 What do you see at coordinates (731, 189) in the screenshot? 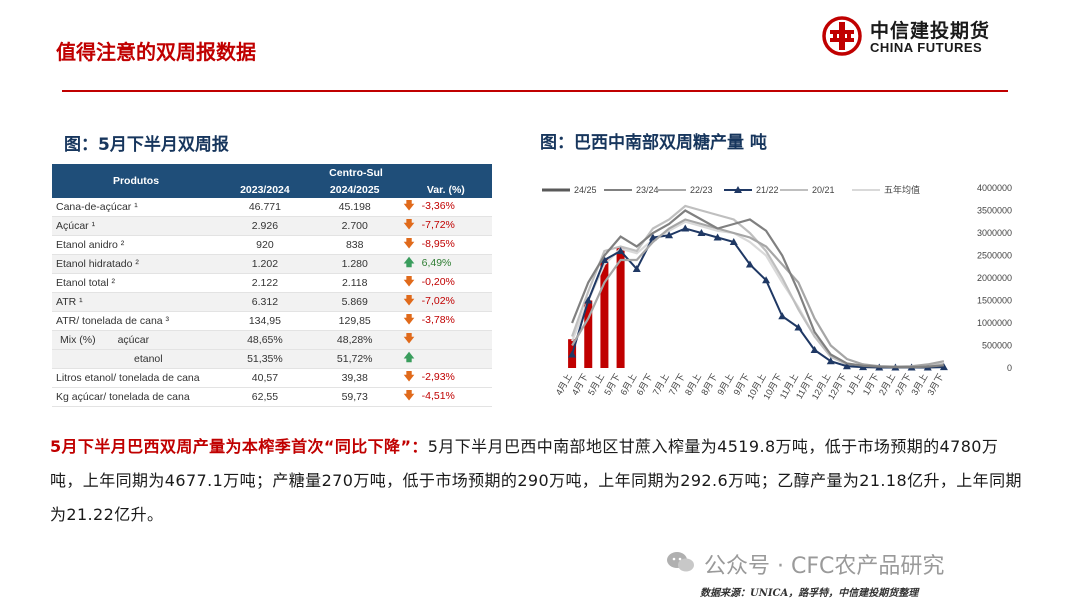
I see `chart-legend: 24/25 23/24 22/23 21/22 20/21 五年均值` at bounding box center [731, 189].